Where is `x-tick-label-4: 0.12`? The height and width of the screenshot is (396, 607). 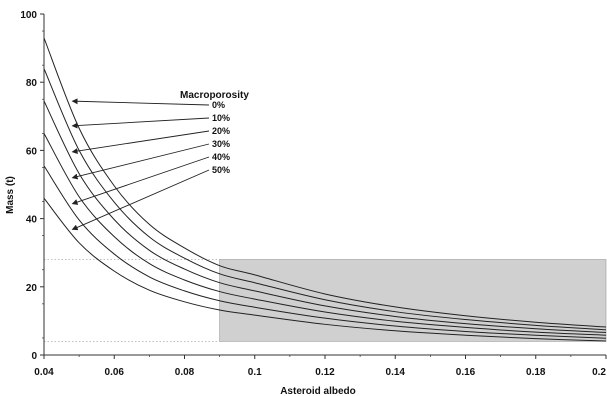
x-tick-label-4: 0.12 is located at coordinates (325, 372).